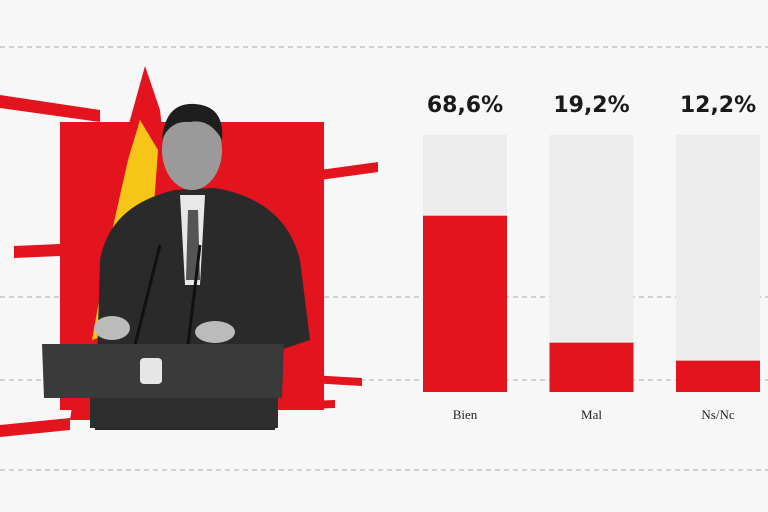 The height and width of the screenshot is (512, 768). I want to click on category-label: Mal, so click(591, 414).